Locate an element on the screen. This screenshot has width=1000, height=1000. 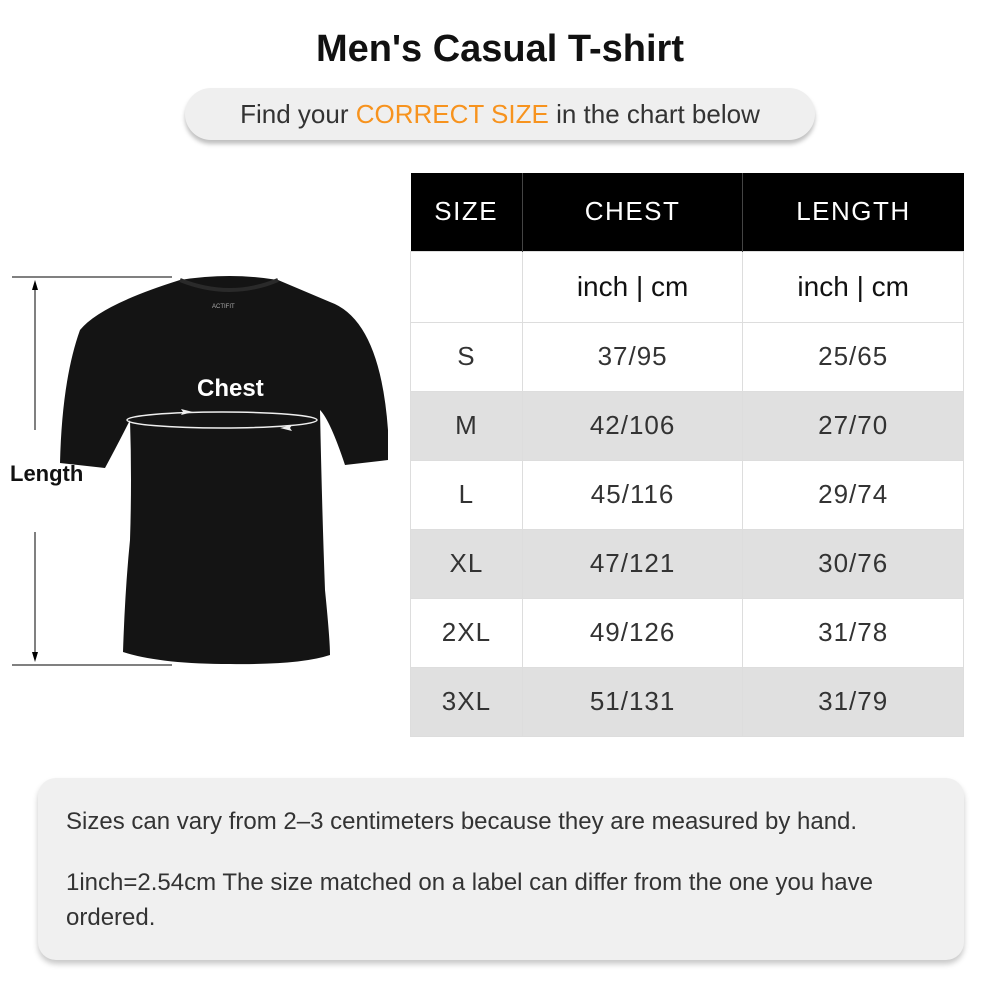
units-row: inch | cm inch | cm is located at coordinates (687, 286).